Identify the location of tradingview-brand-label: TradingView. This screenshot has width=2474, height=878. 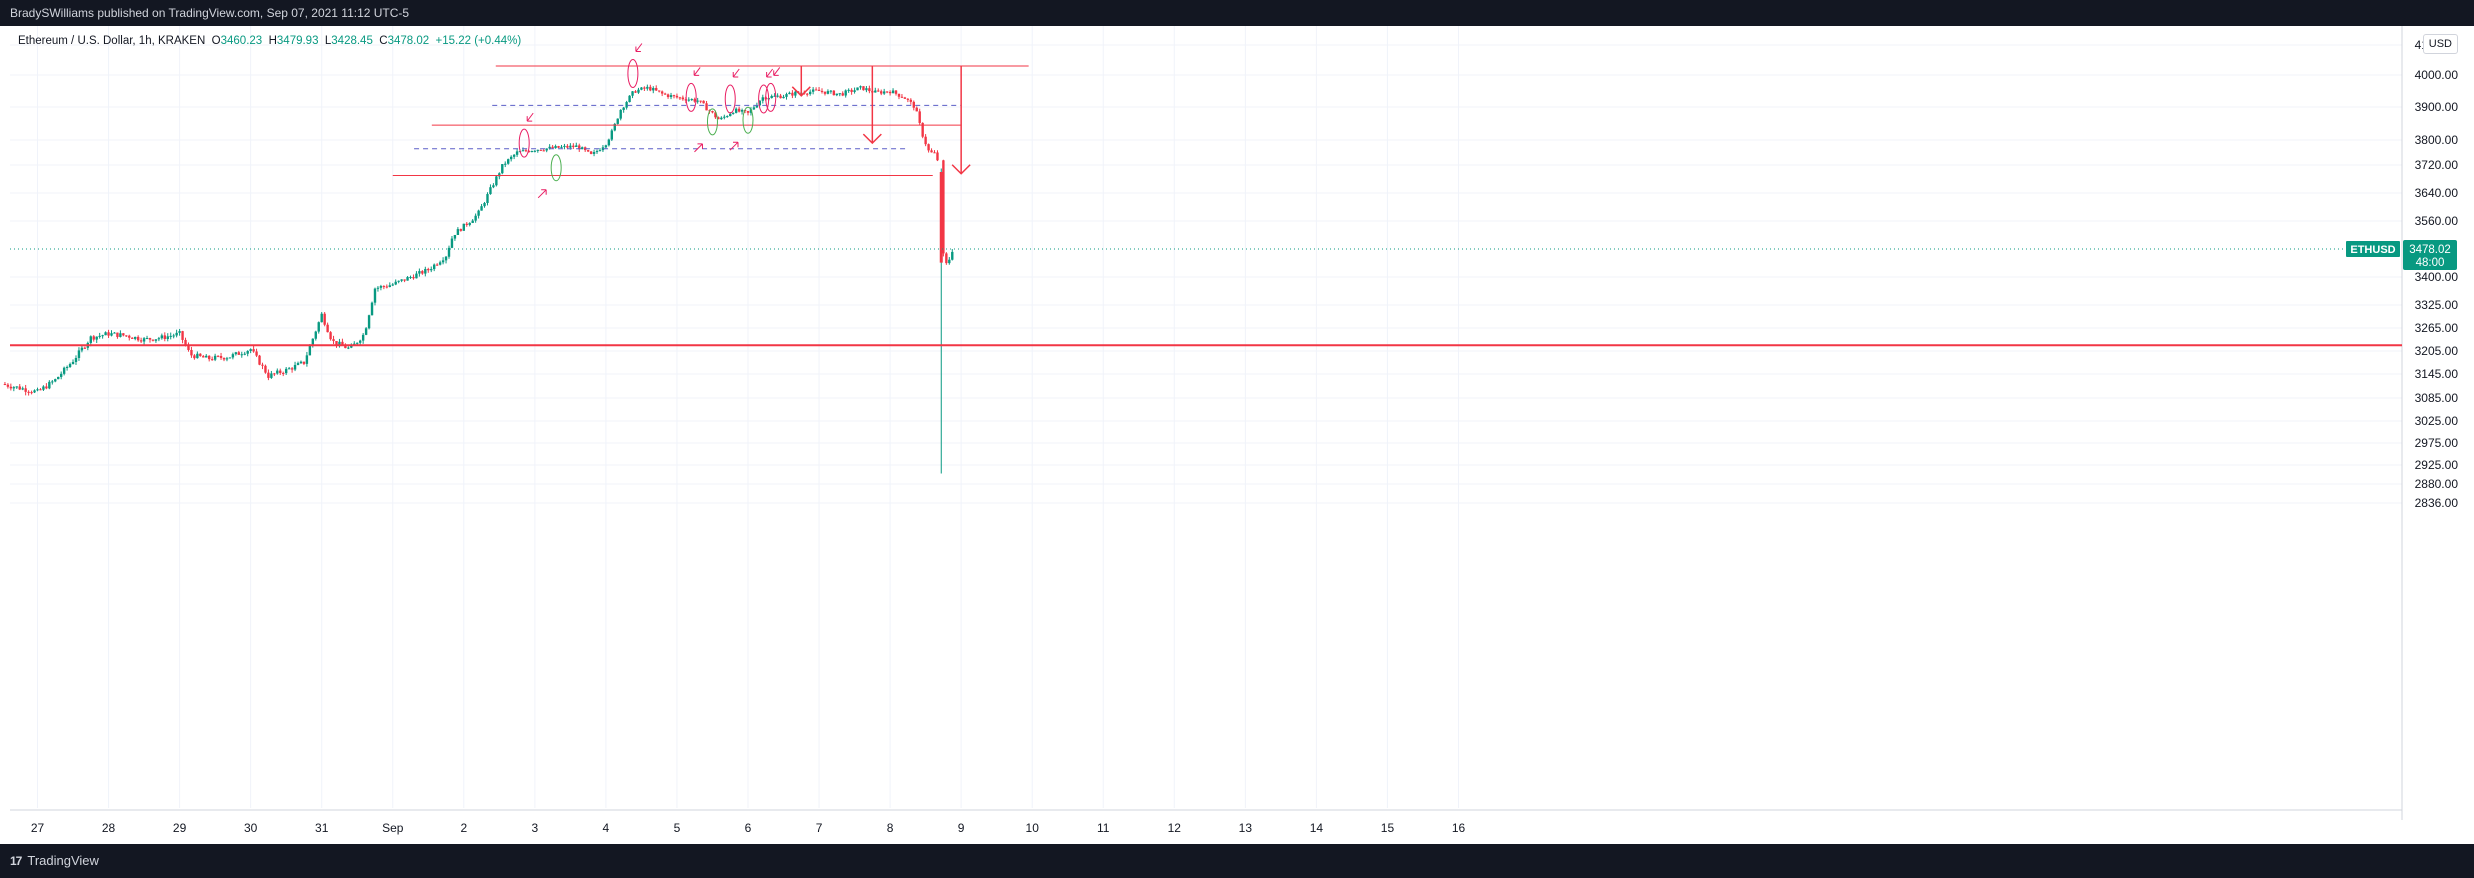
(63, 860).